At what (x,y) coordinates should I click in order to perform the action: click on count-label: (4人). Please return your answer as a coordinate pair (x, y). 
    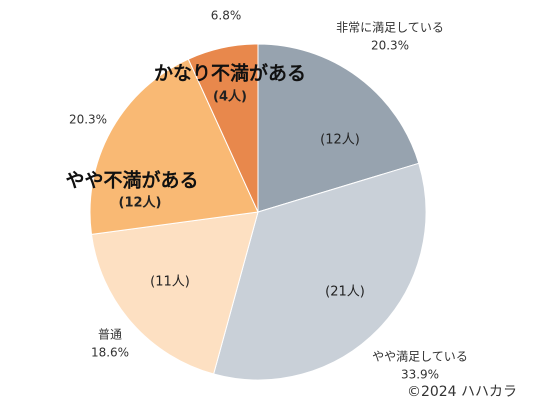
    Looking at the image, I should click on (230, 97).